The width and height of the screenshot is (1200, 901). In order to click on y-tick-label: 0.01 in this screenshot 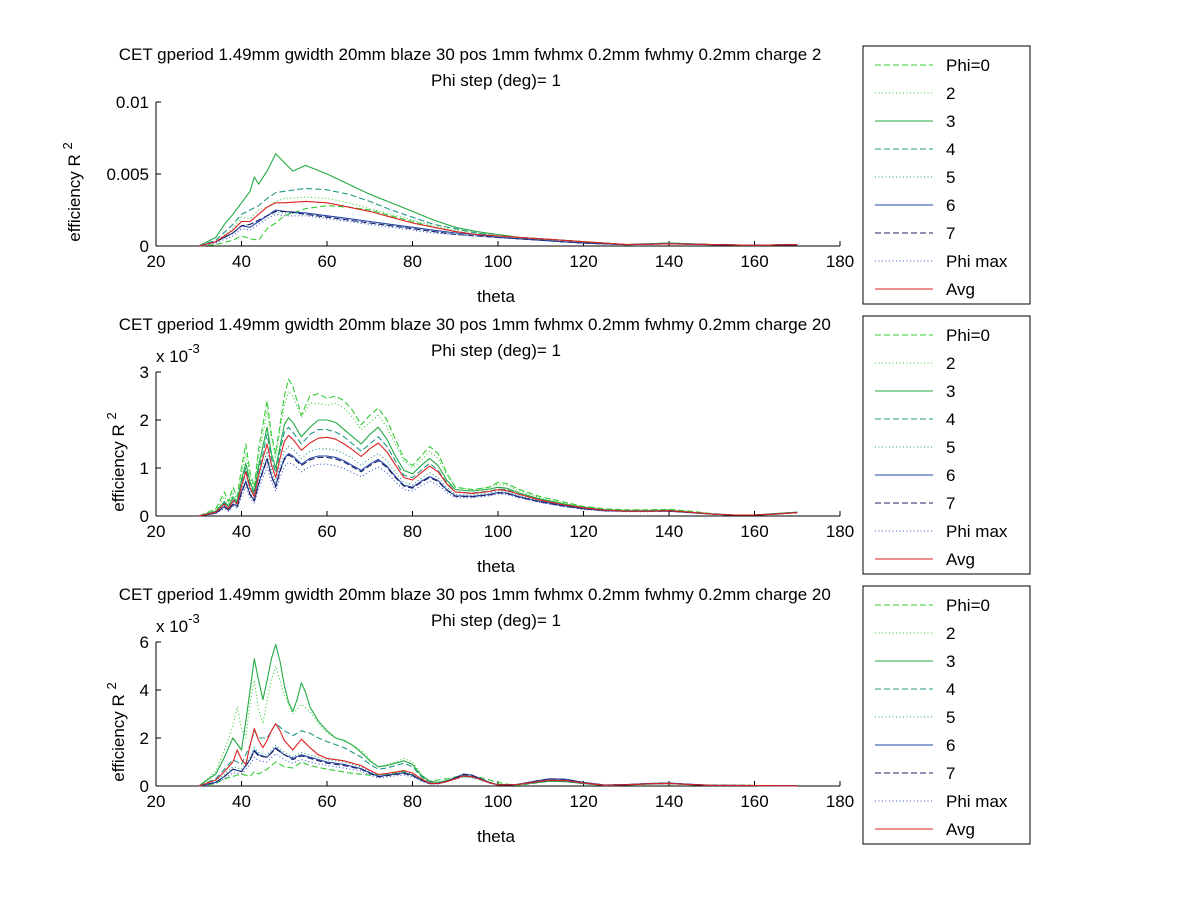, I will do `click(132, 102)`.